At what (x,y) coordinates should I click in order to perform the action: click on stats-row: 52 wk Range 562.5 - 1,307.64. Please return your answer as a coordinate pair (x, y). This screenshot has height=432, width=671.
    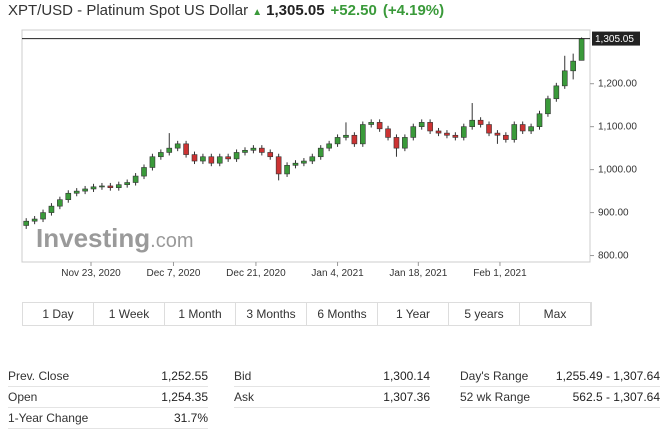
    Looking at the image, I should click on (560, 397).